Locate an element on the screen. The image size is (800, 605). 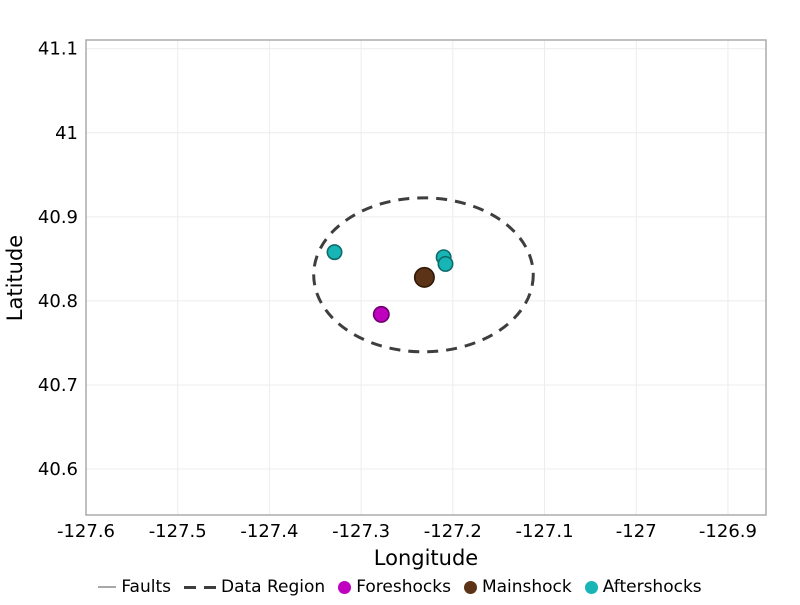
x-tick-label: -127.5 is located at coordinates (178, 531).